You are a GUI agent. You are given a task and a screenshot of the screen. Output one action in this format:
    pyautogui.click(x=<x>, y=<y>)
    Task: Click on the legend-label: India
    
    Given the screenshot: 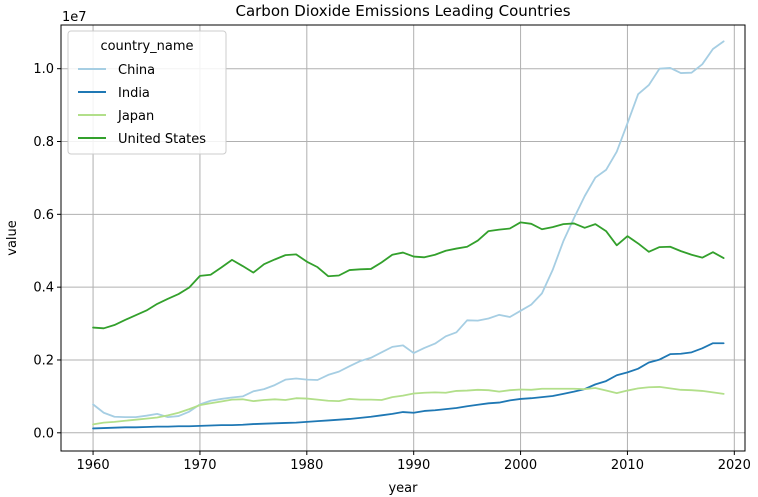 What is the action you would take?
    pyautogui.click(x=134, y=93)
    